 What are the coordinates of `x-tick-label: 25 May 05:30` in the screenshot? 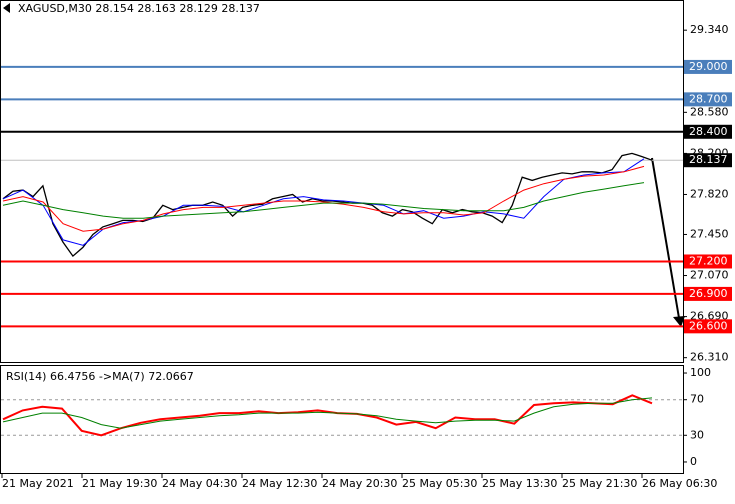 It's located at (439, 483).